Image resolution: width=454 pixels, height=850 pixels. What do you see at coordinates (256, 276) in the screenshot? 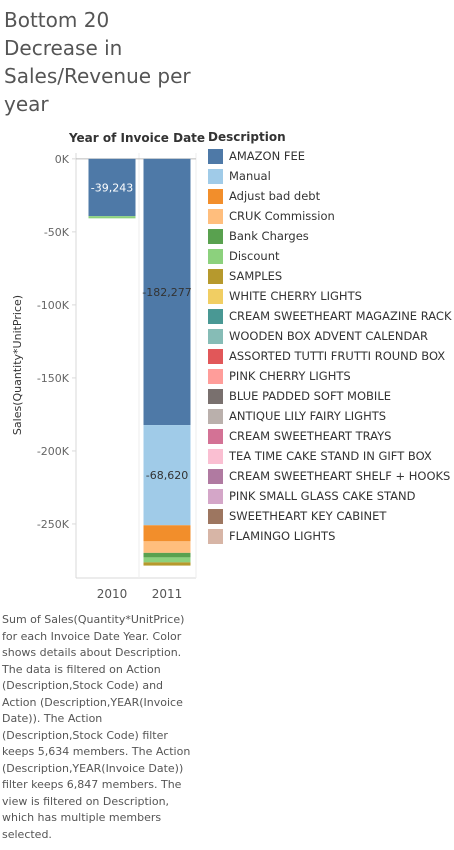
I see `legend-label: SAMPLES` at bounding box center [256, 276].